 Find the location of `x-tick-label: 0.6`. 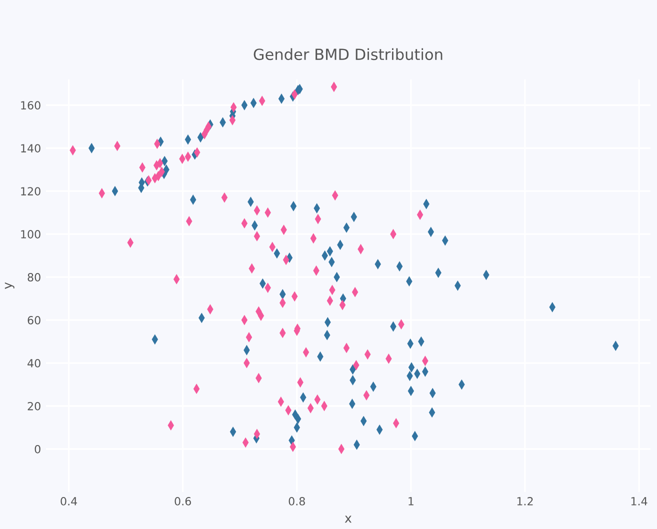

x-tick-label: 0.6 is located at coordinates (182, 501).